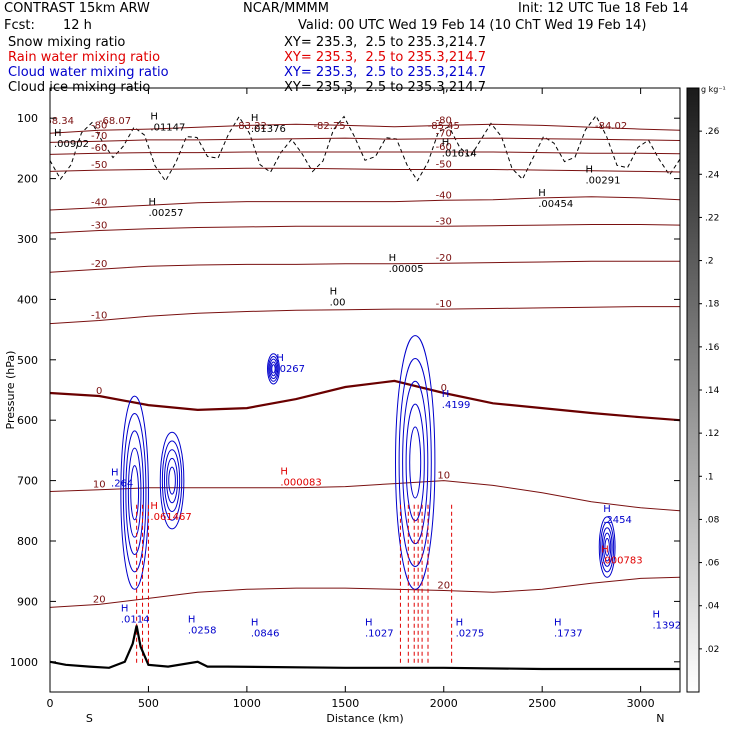 This screenshot has height=740, width=740. Describe the element at coordinates (709, 262) in the screenshot. I see `colorbar-tick-label: .2` at that location.